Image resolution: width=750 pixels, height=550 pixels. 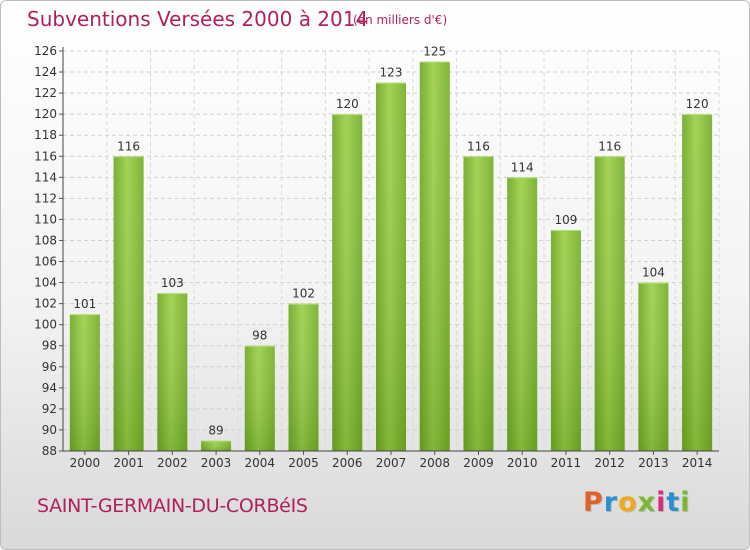 I want to click on y-tick-label: 90, so click(x=49, y=430).